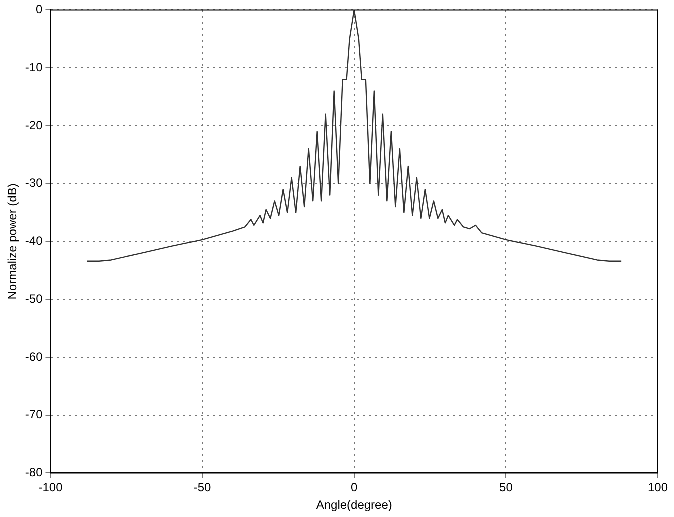 The width and height of the screenshot is (674, 517). I want to click on x-axis-title: Angle(degree), so click(354, 505).